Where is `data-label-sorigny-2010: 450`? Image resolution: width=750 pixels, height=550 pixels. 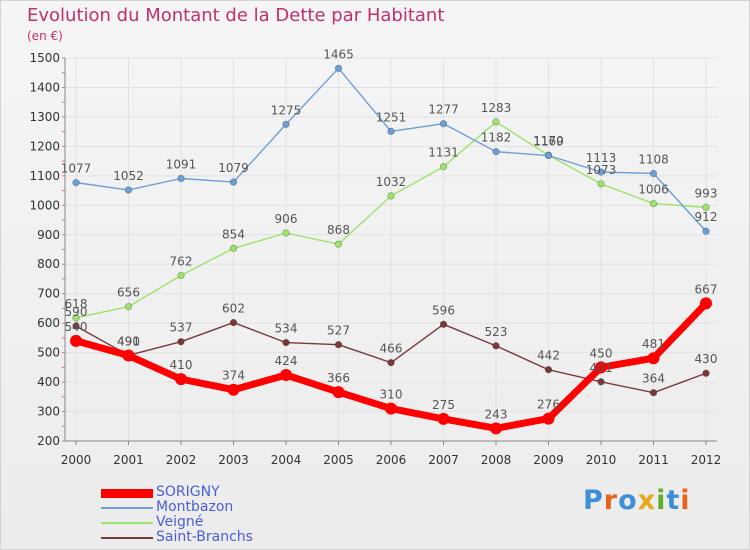 data-label-sorigny-2010: 450 is located at coordinates (601, 353).